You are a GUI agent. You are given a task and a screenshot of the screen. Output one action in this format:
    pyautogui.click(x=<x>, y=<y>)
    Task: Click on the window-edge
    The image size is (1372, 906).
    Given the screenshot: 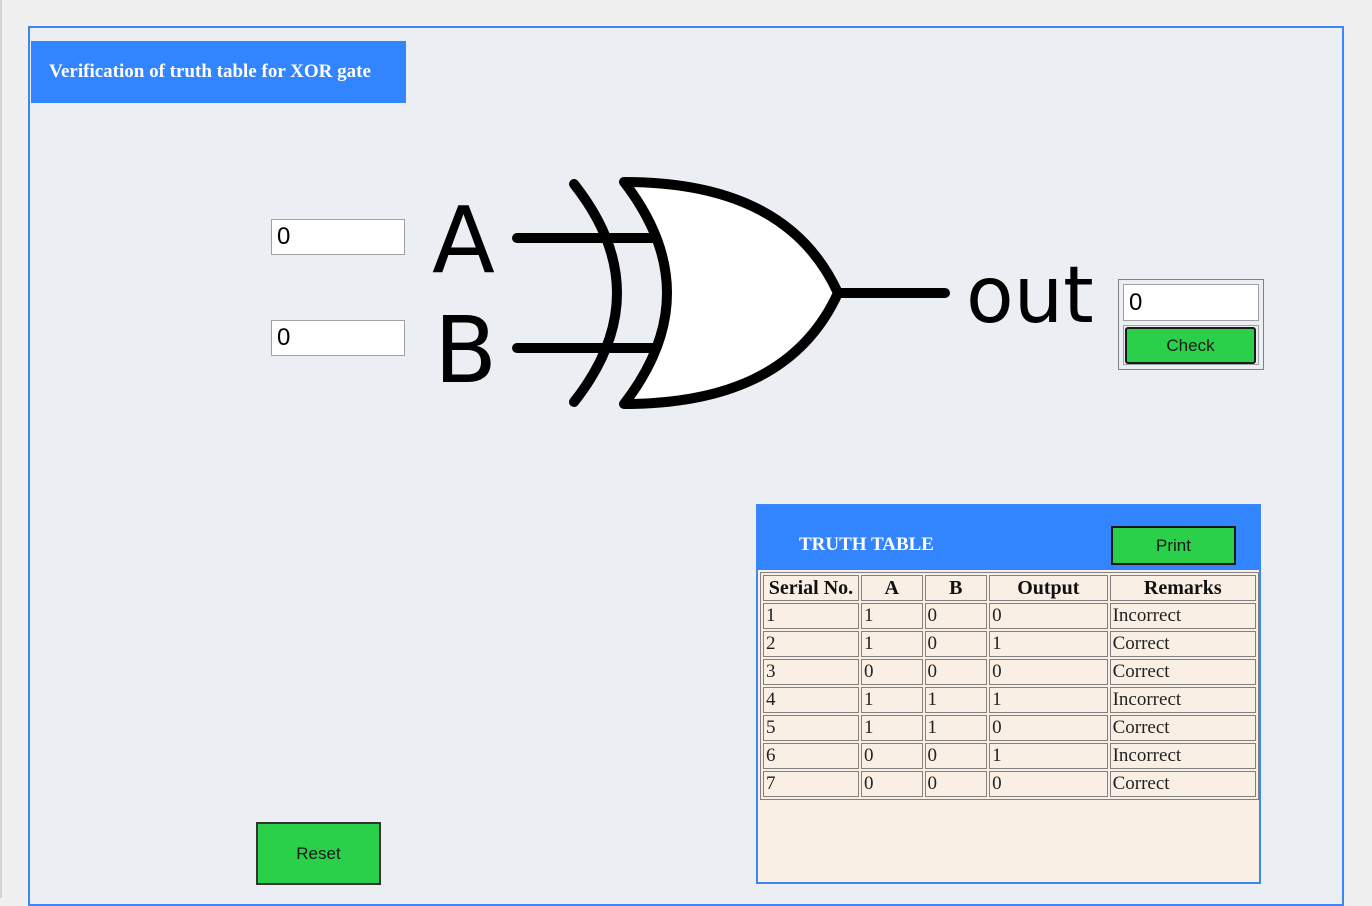 What is the action you would take?
    pyautogui.click(x=1, y=449)
    